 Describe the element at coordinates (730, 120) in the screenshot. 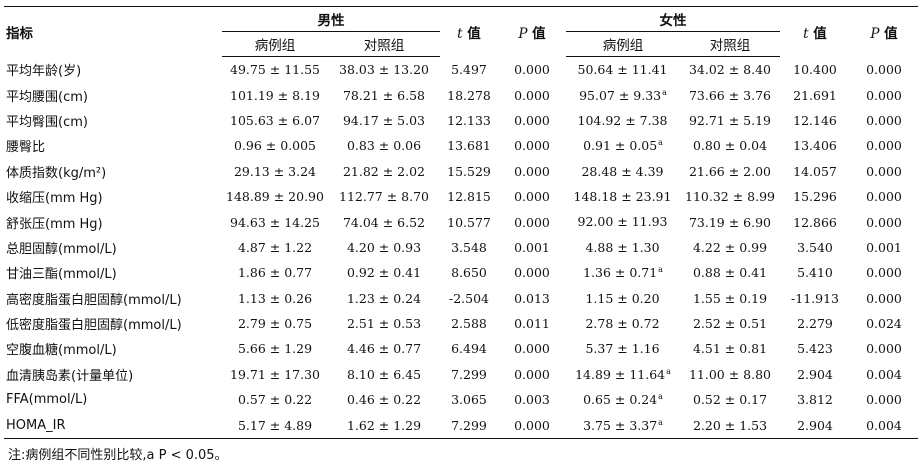

I see `female-control-cell: 92.71 ± 5.19` at that location.